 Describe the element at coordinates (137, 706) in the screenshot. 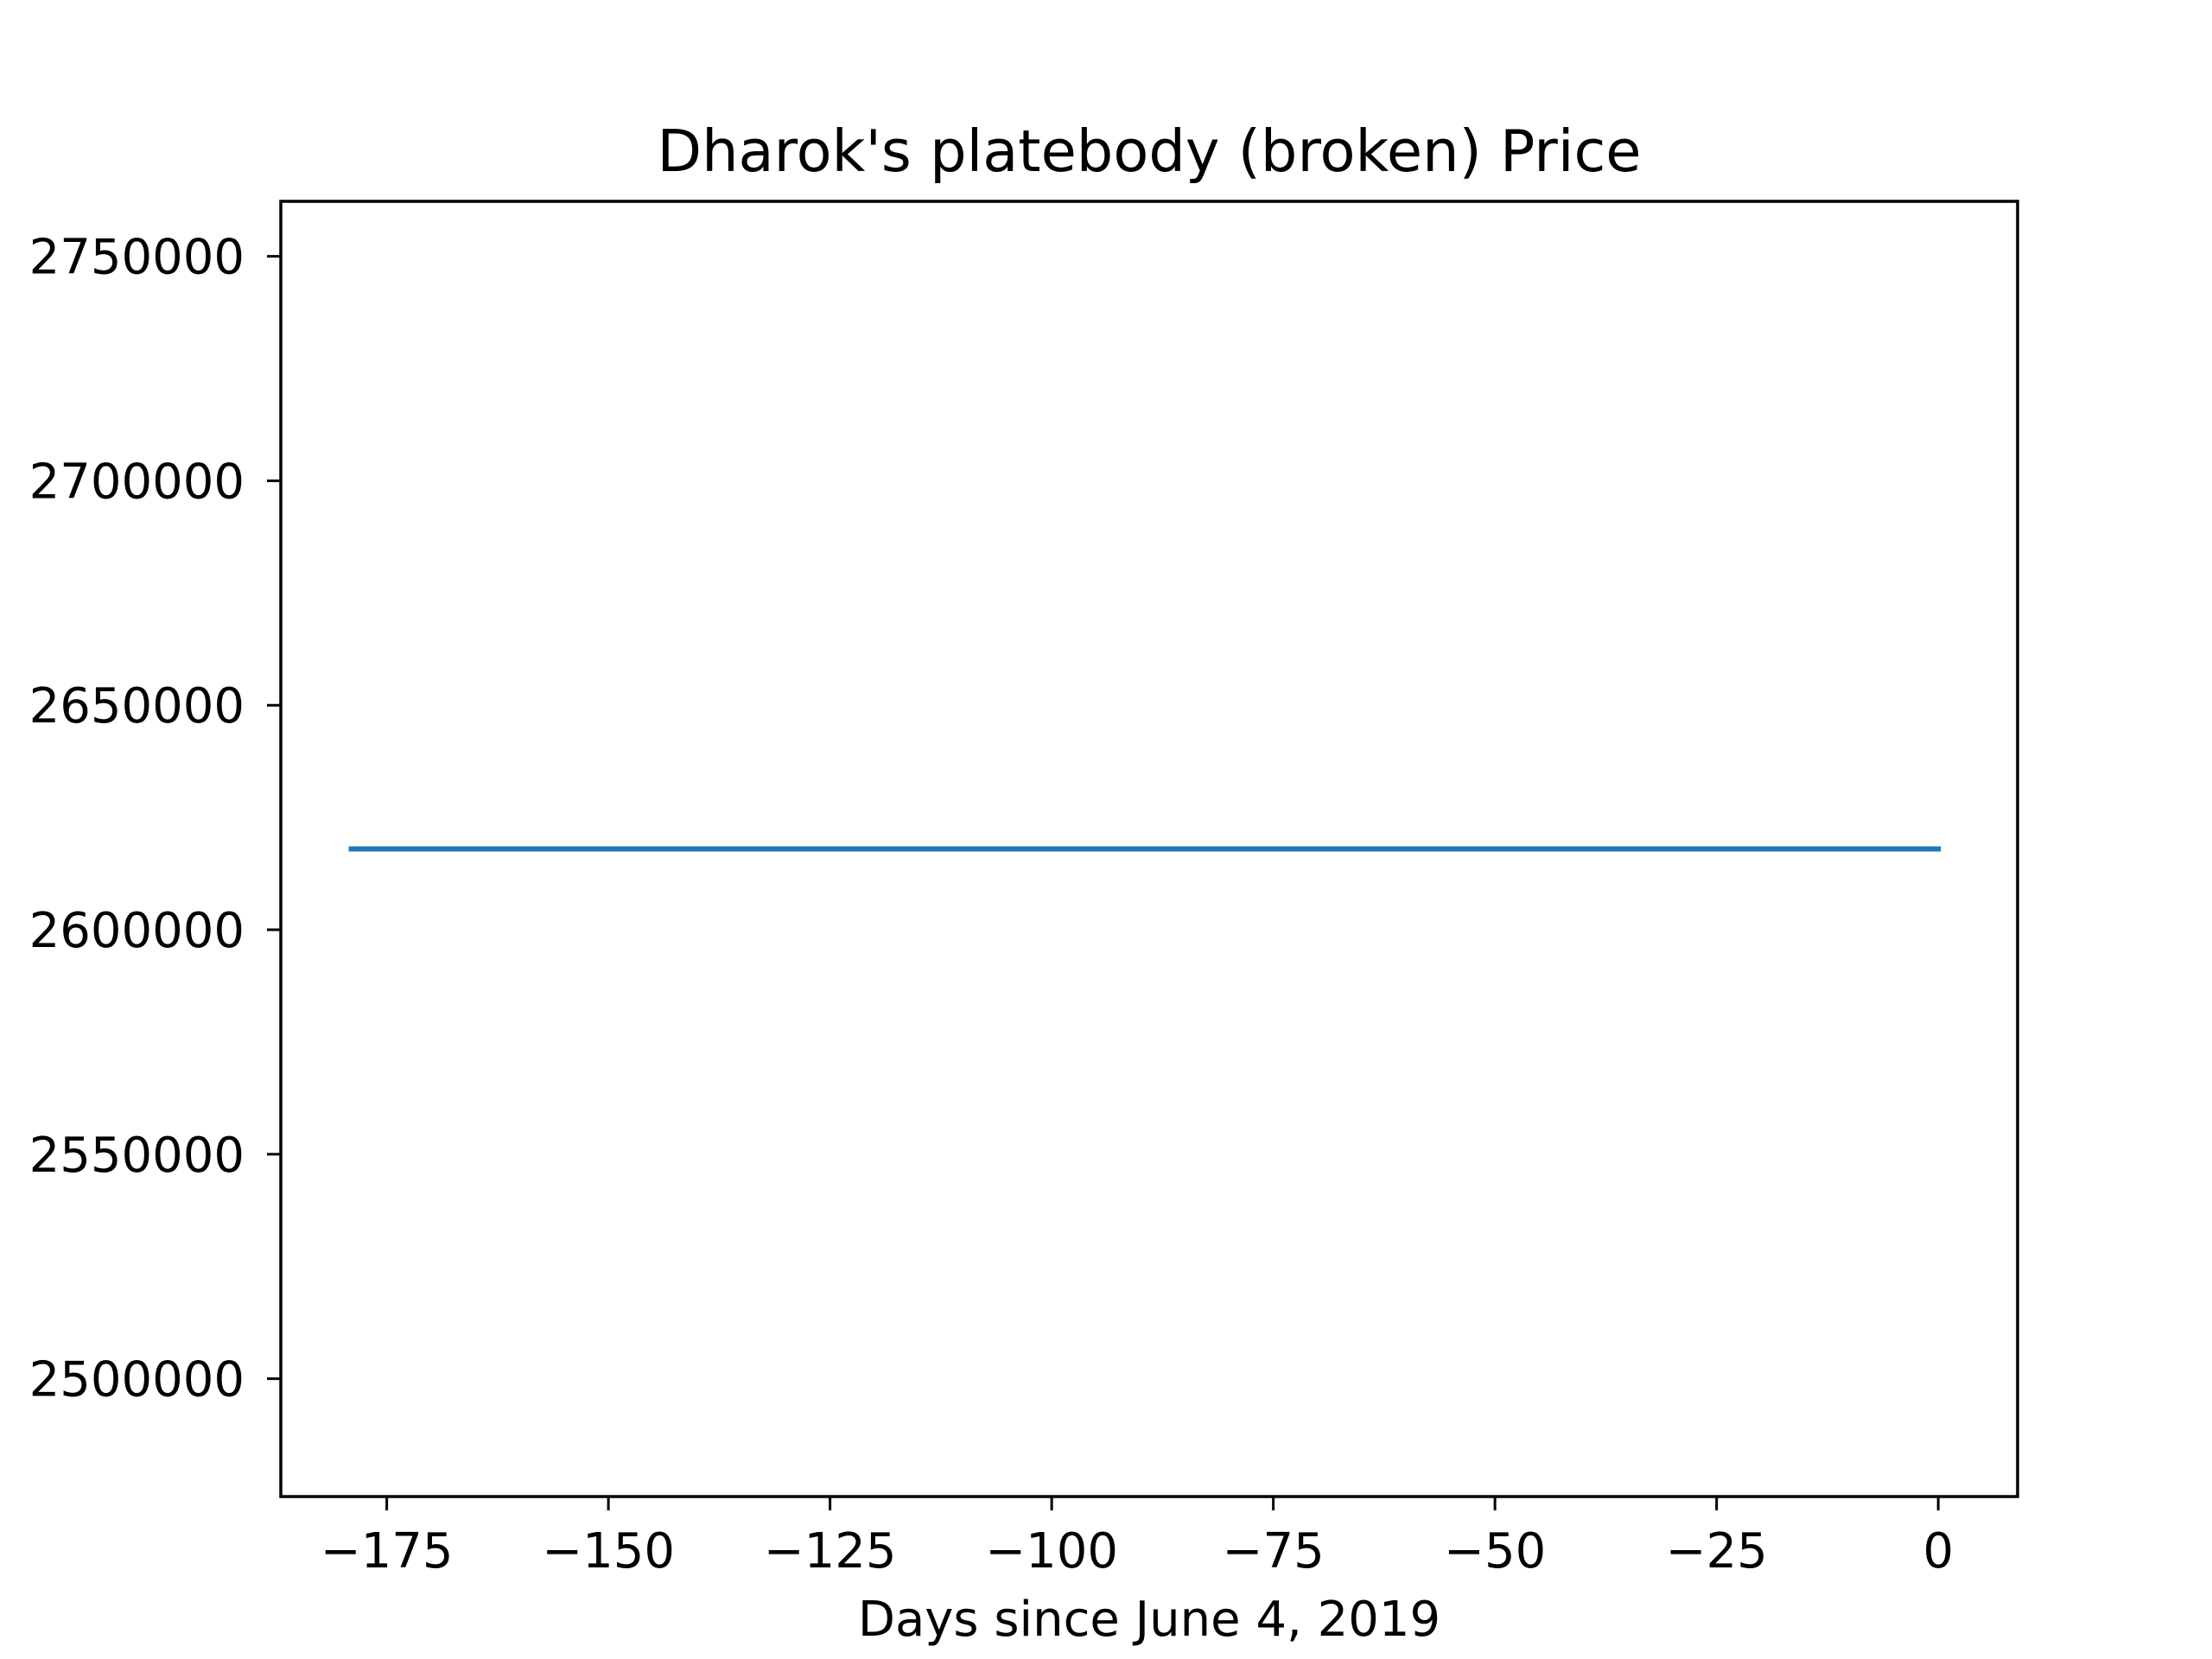

I see `y-tick-label: 2650000` at that location.